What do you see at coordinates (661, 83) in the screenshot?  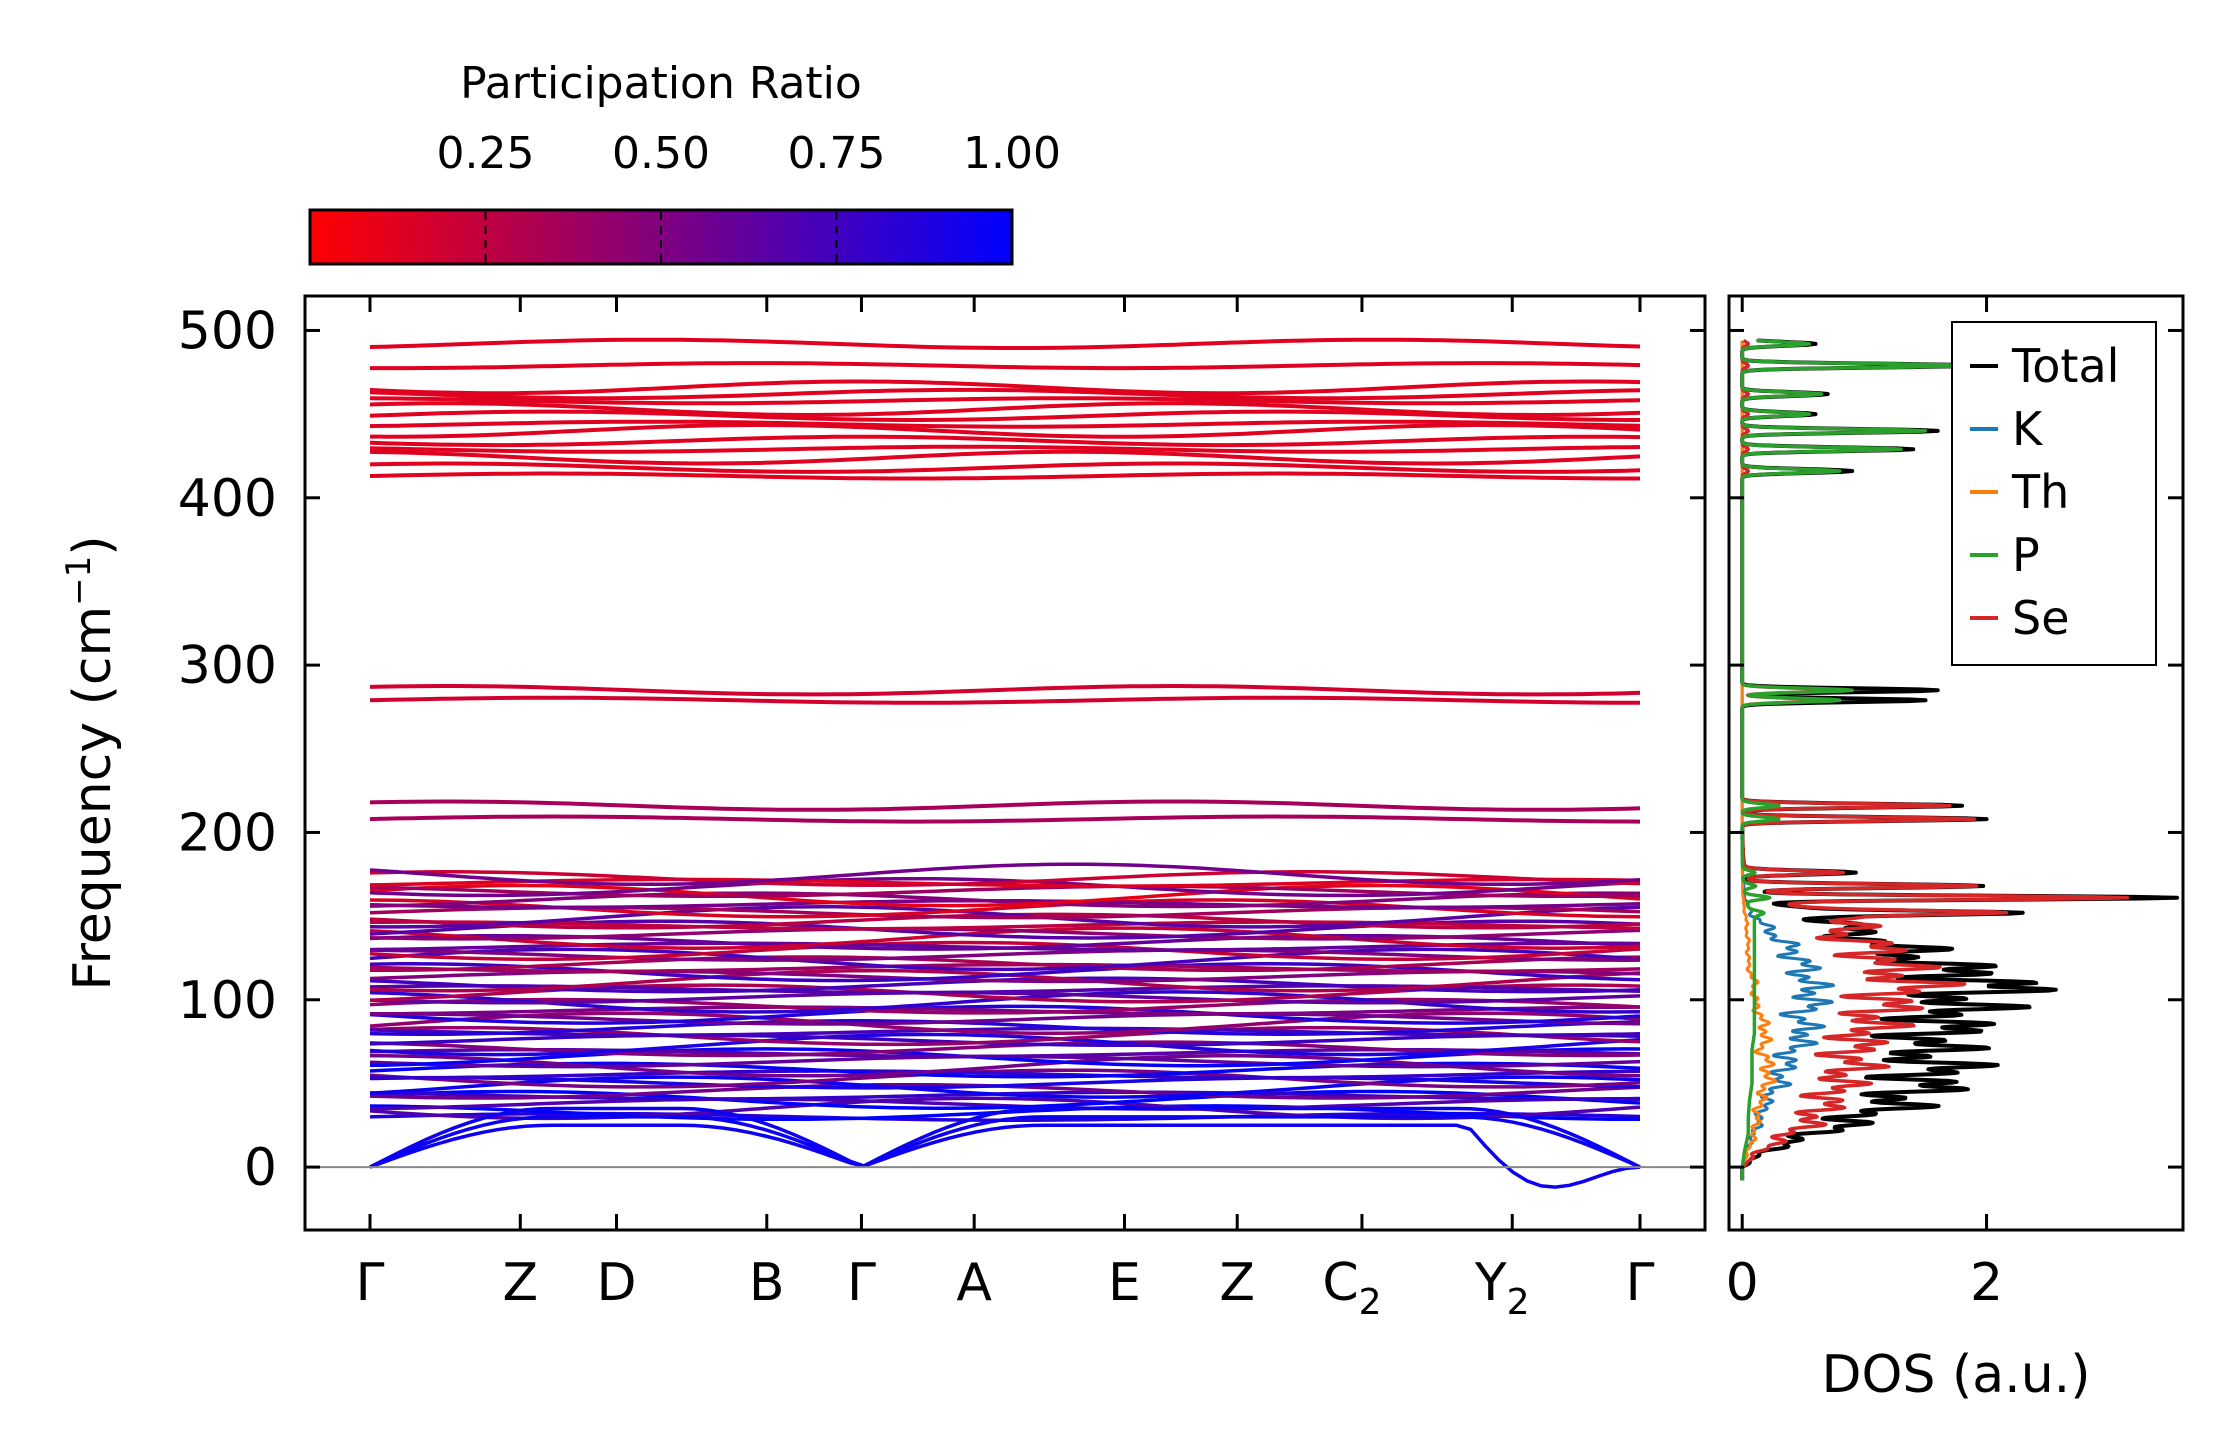 I see `colorbar-title: Participation Ratio` at bounding box center [661, 83].